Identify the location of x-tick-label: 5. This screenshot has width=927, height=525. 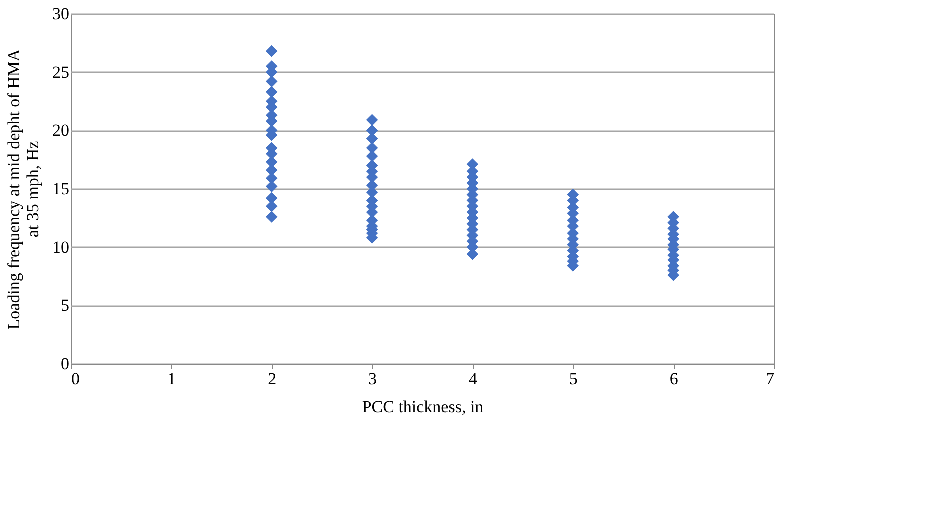
(573, 379).